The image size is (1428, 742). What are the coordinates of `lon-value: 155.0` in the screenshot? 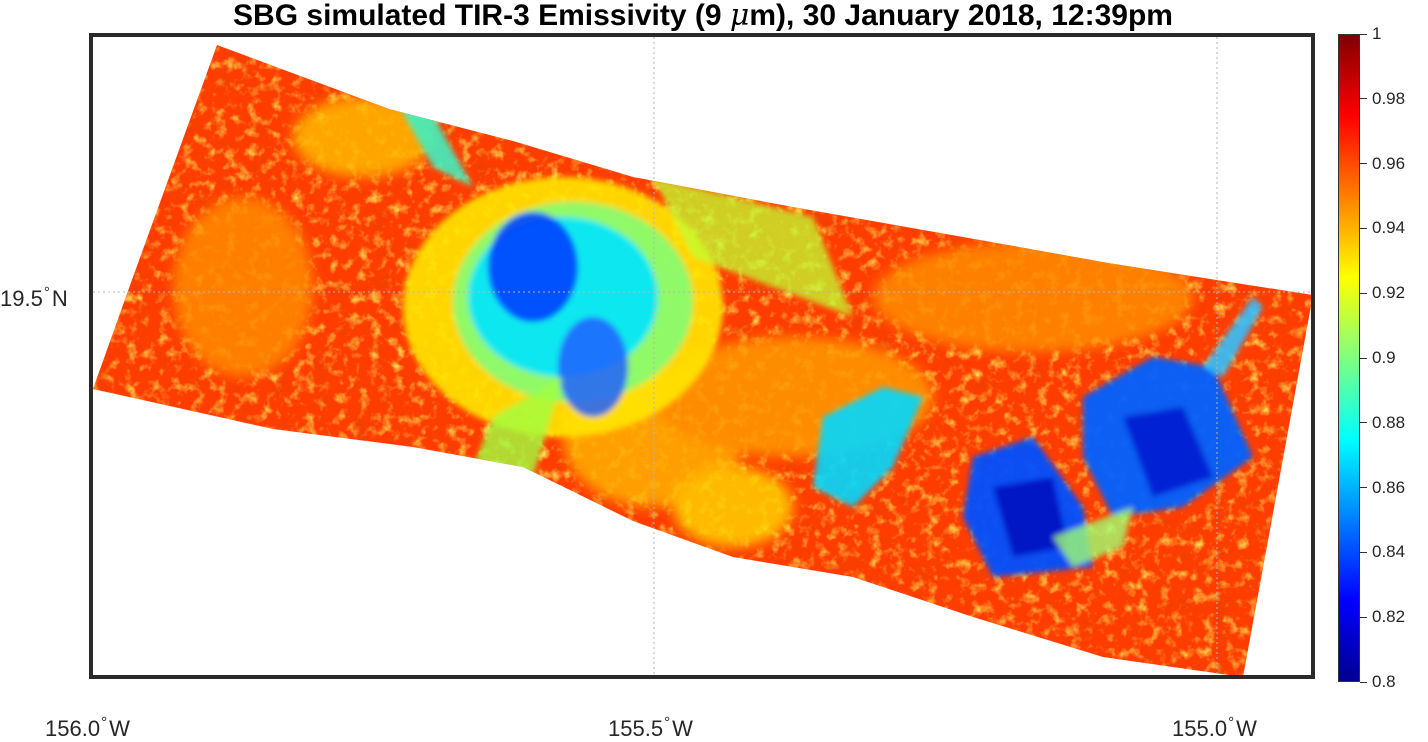 It's located at (1200, 728).